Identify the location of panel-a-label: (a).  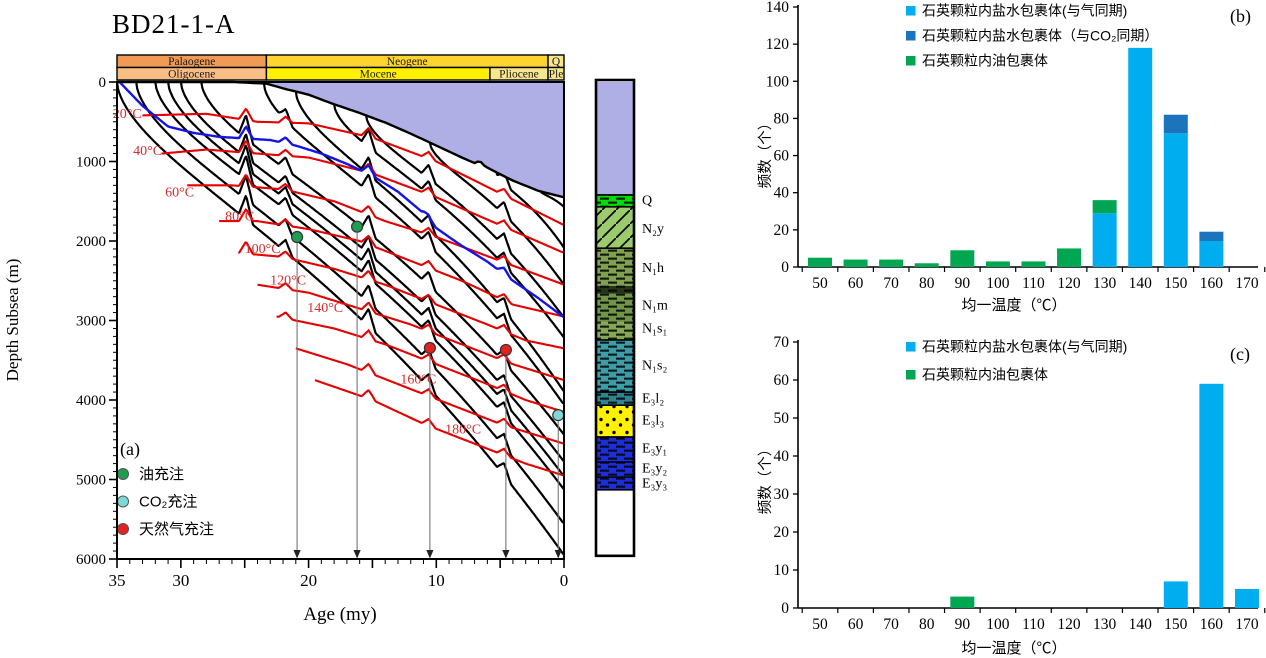
(130, 449).